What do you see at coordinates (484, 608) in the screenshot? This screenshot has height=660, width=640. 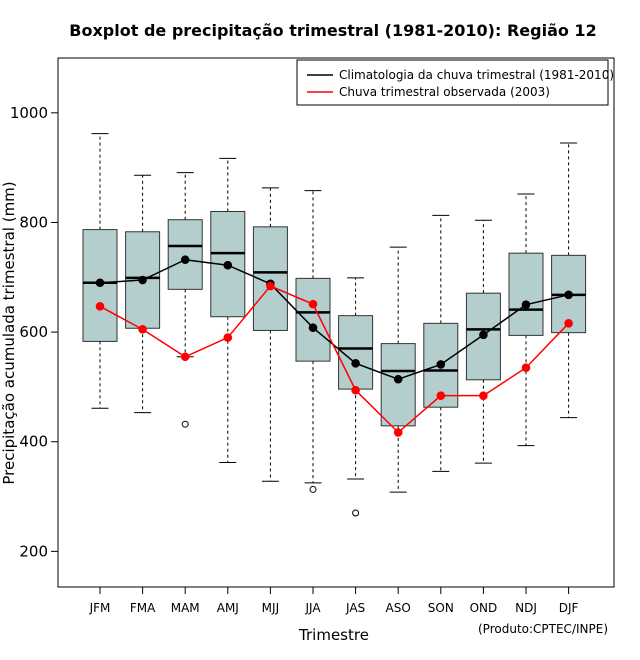 I see `x-tick-label: OND` at bounding box center [484, 608].